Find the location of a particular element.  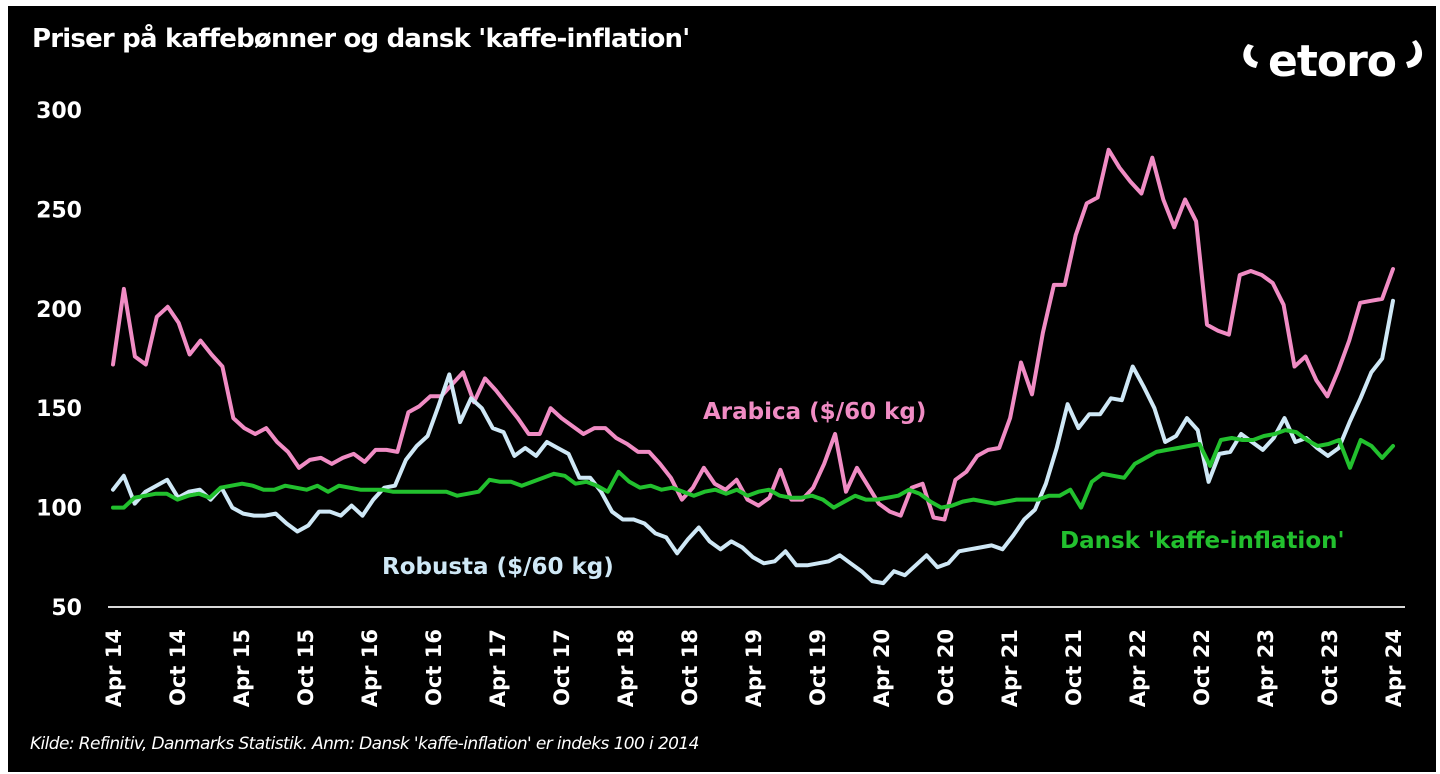

arabica-label: Arabica ($/60 kg) is located at coordinates (814, 412).